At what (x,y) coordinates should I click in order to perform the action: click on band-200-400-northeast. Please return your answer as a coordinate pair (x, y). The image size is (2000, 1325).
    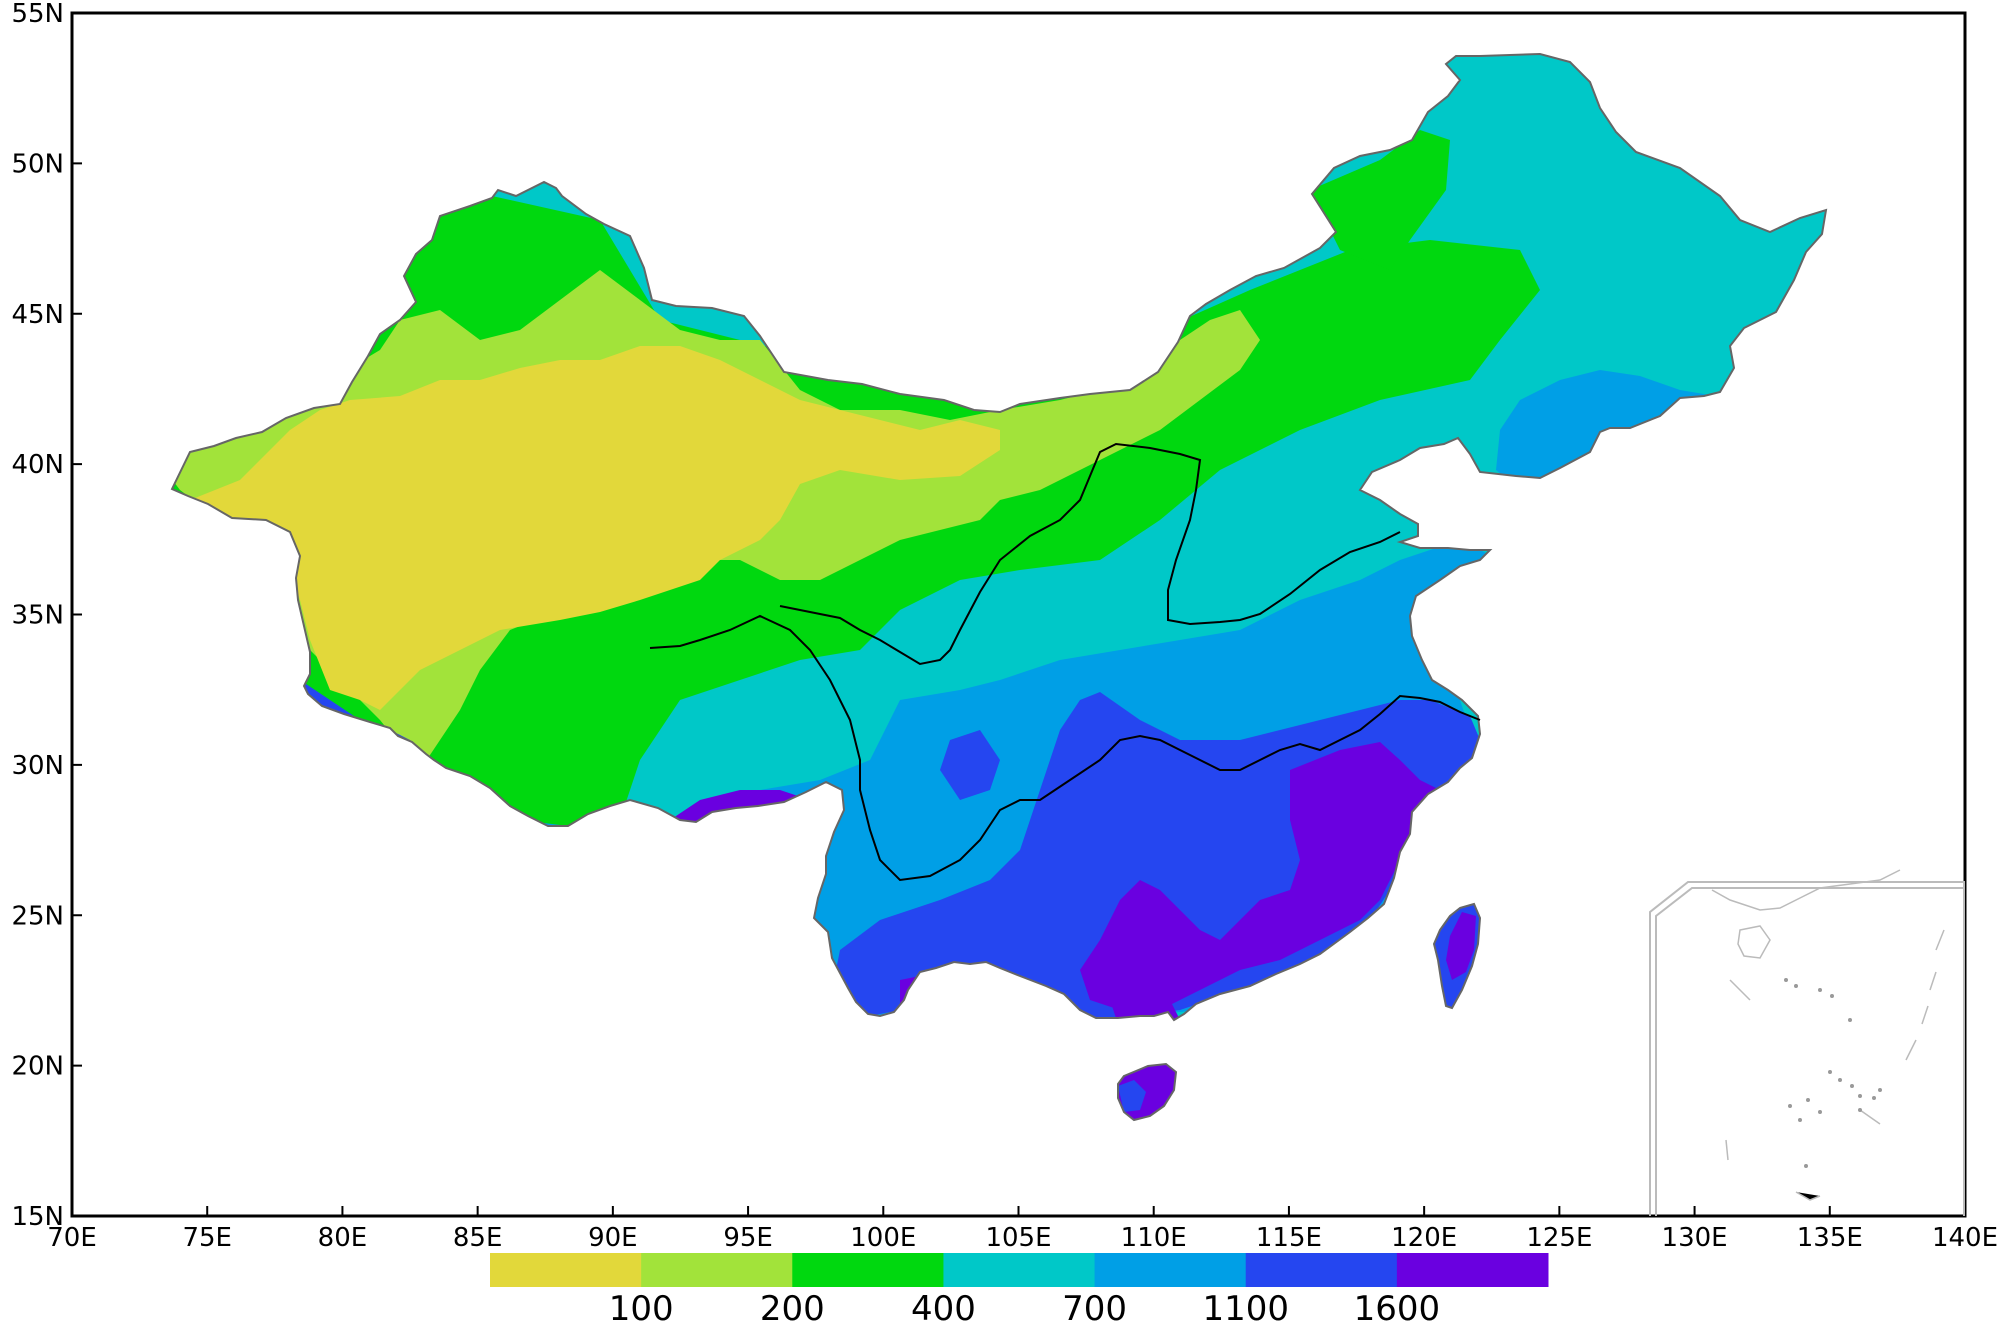
    Looking at the image, I should click on (1380, 200).